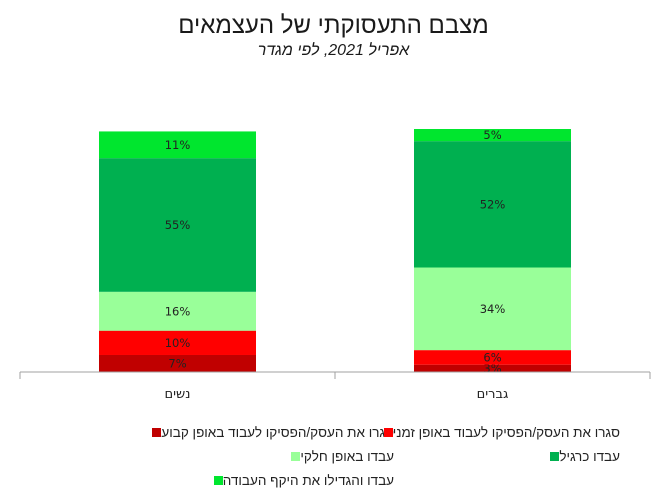 The image size is (667, 492). I want to click on legend-label-temporary-close: סגרו את העסק/הפסיקו לעבוד באופן זמני, so click(506, 432).